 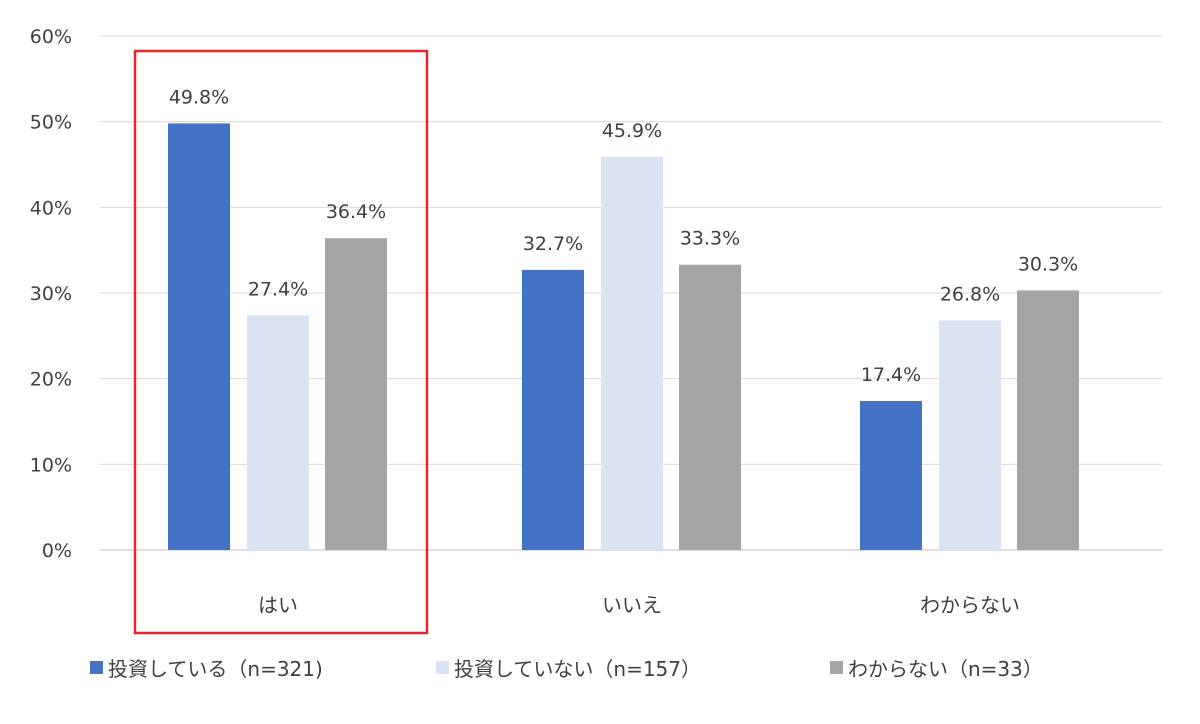 I want to click on data-label: 32.7%, so click(x=553, y=244).